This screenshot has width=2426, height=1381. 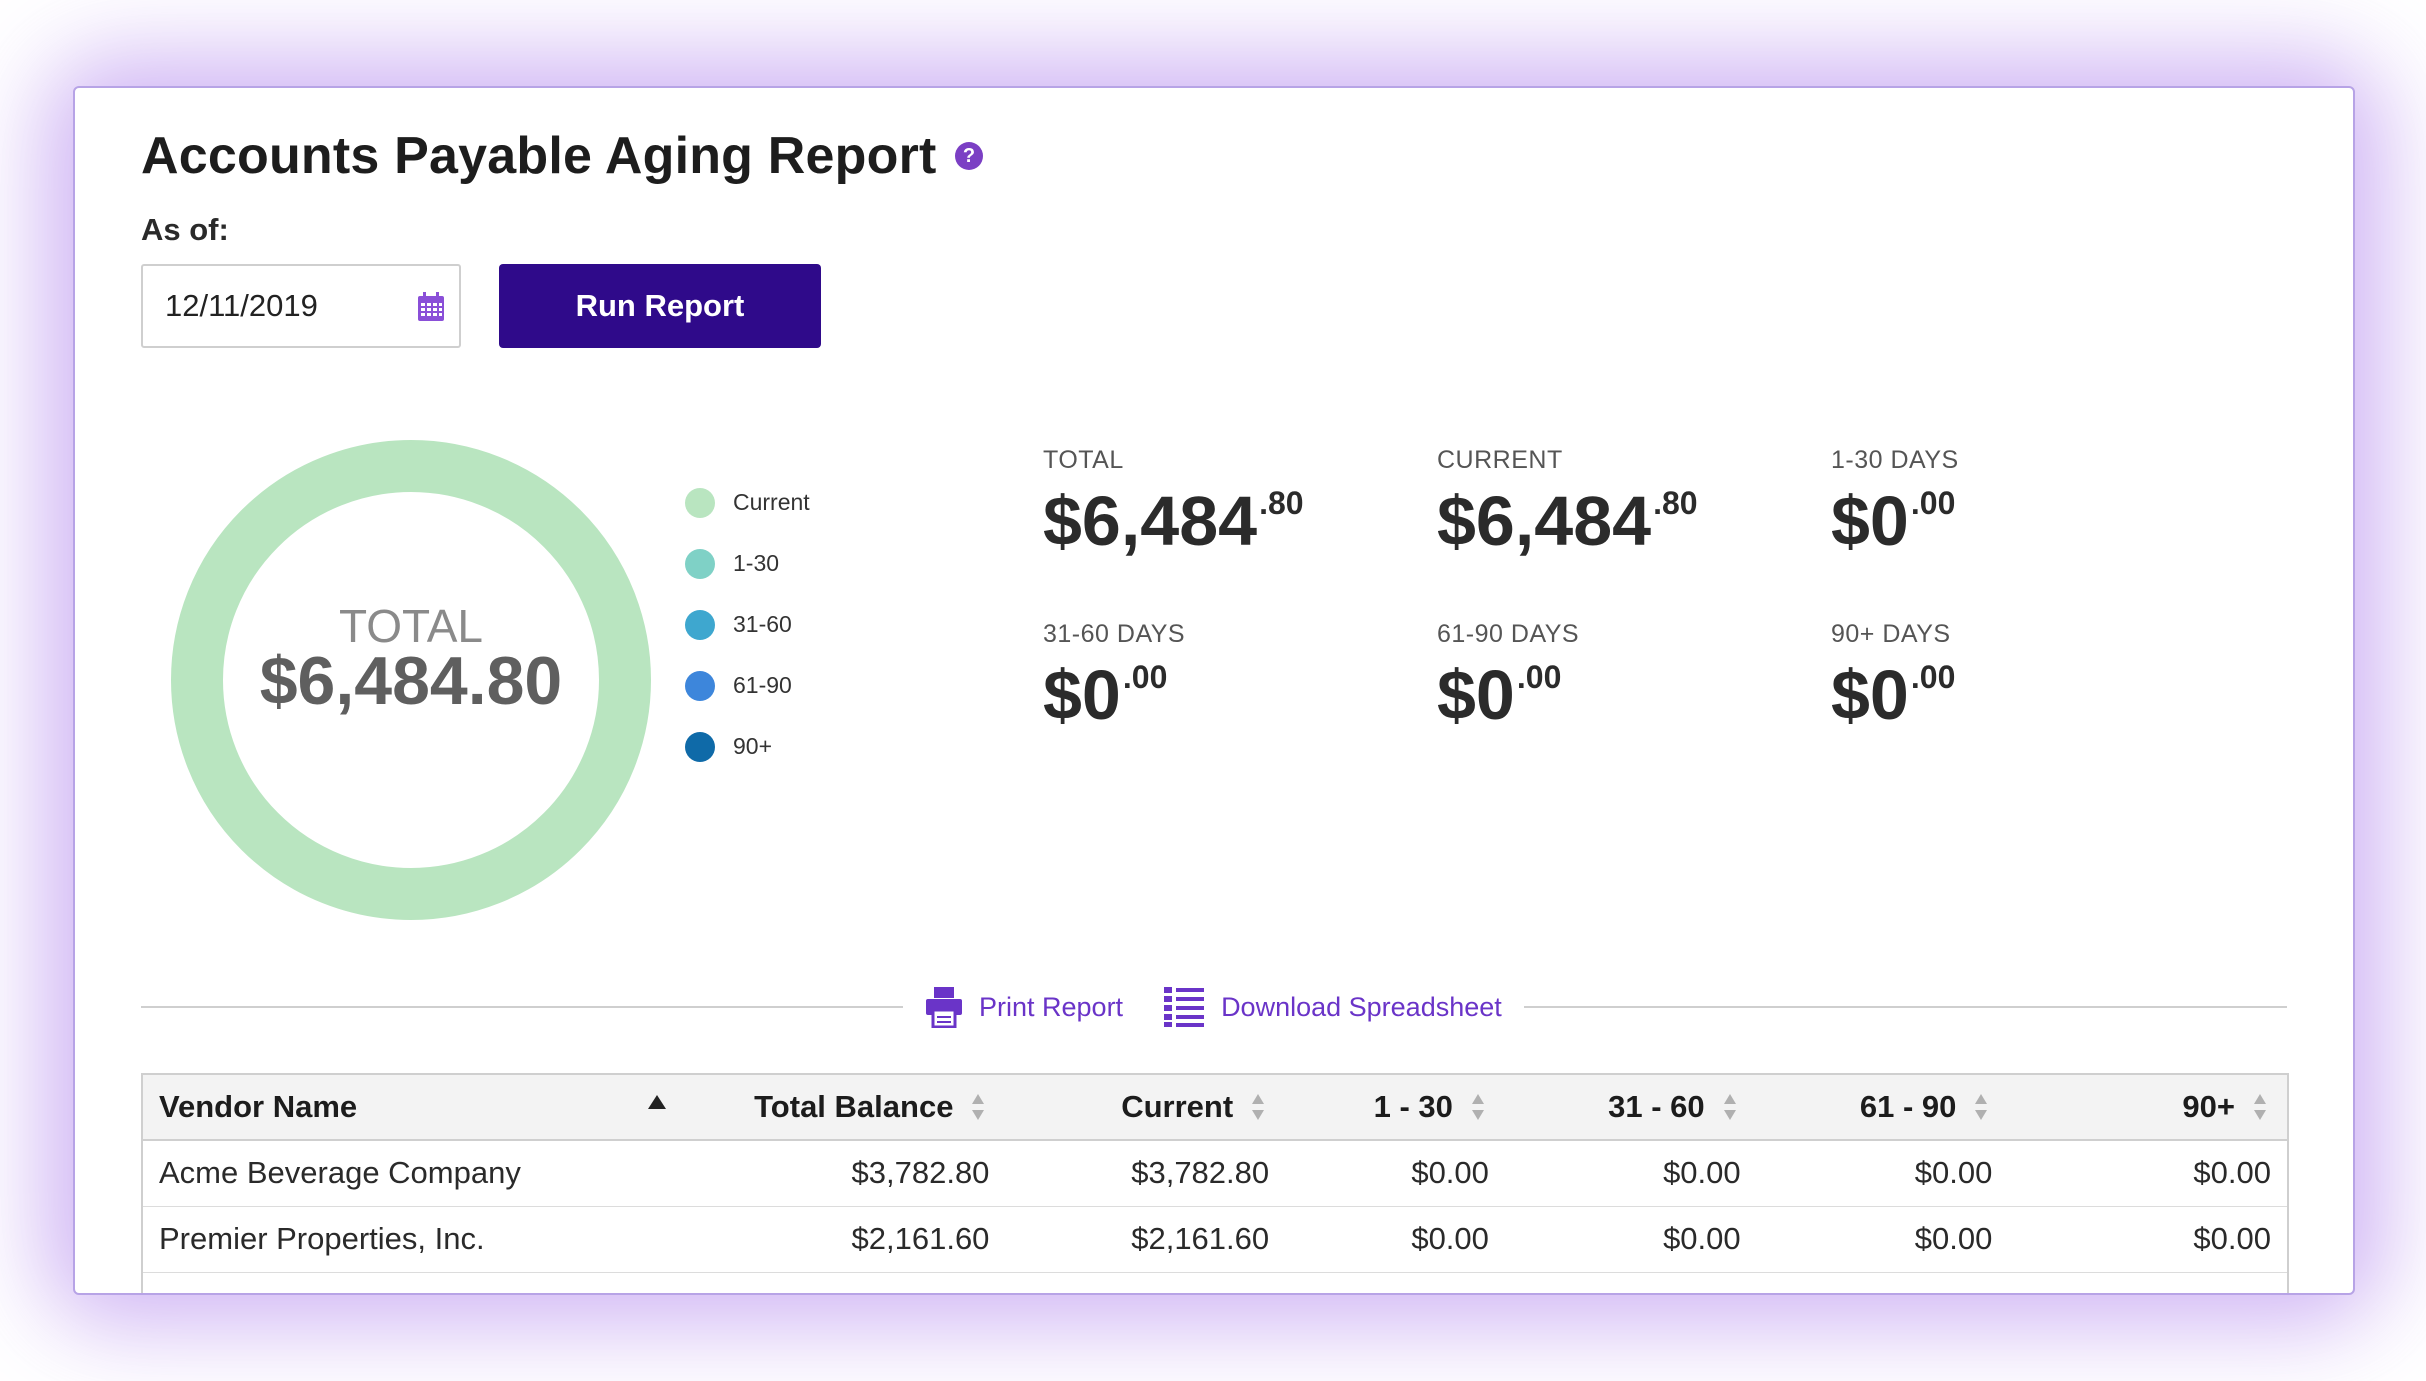 What do you see at coordinates (1145, 1107) in the screenshot?
I see `column-header-current: Current` at bounding box center [1145, 1107].